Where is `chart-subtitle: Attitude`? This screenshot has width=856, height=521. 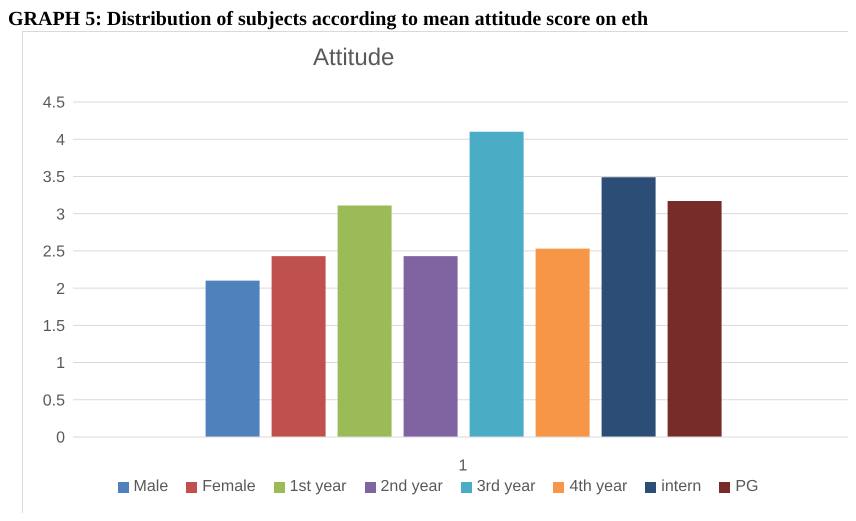 chart-subtitle: Attitude is located at coordinates (353, 58).